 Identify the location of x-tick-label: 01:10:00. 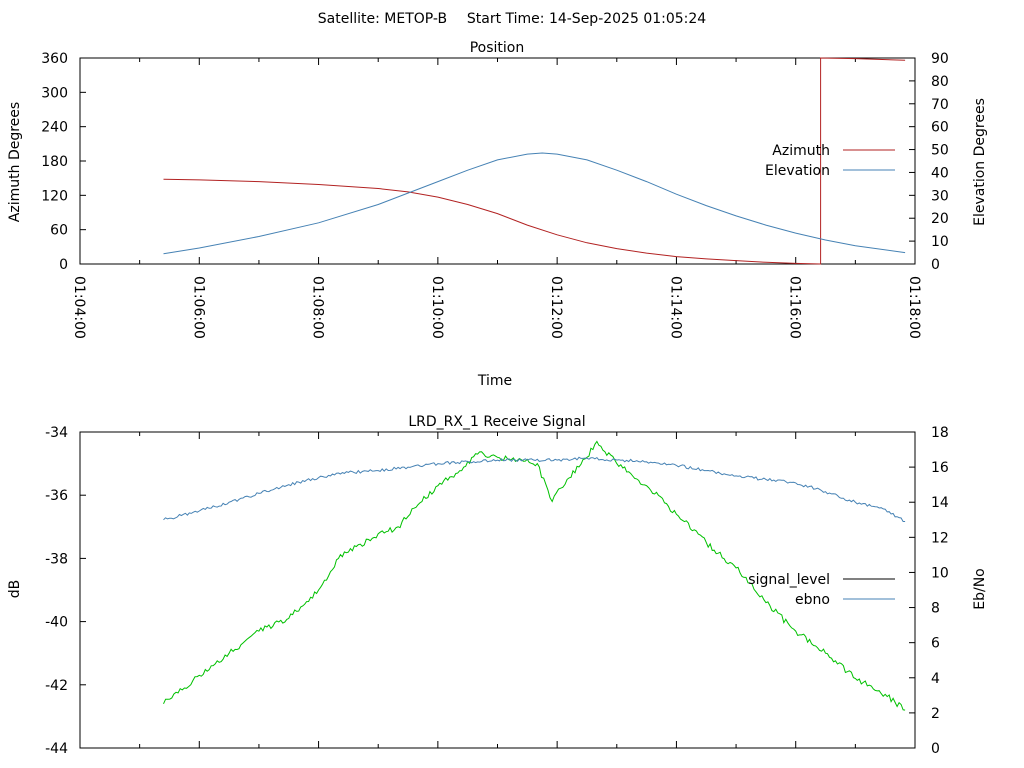
(437, 307).